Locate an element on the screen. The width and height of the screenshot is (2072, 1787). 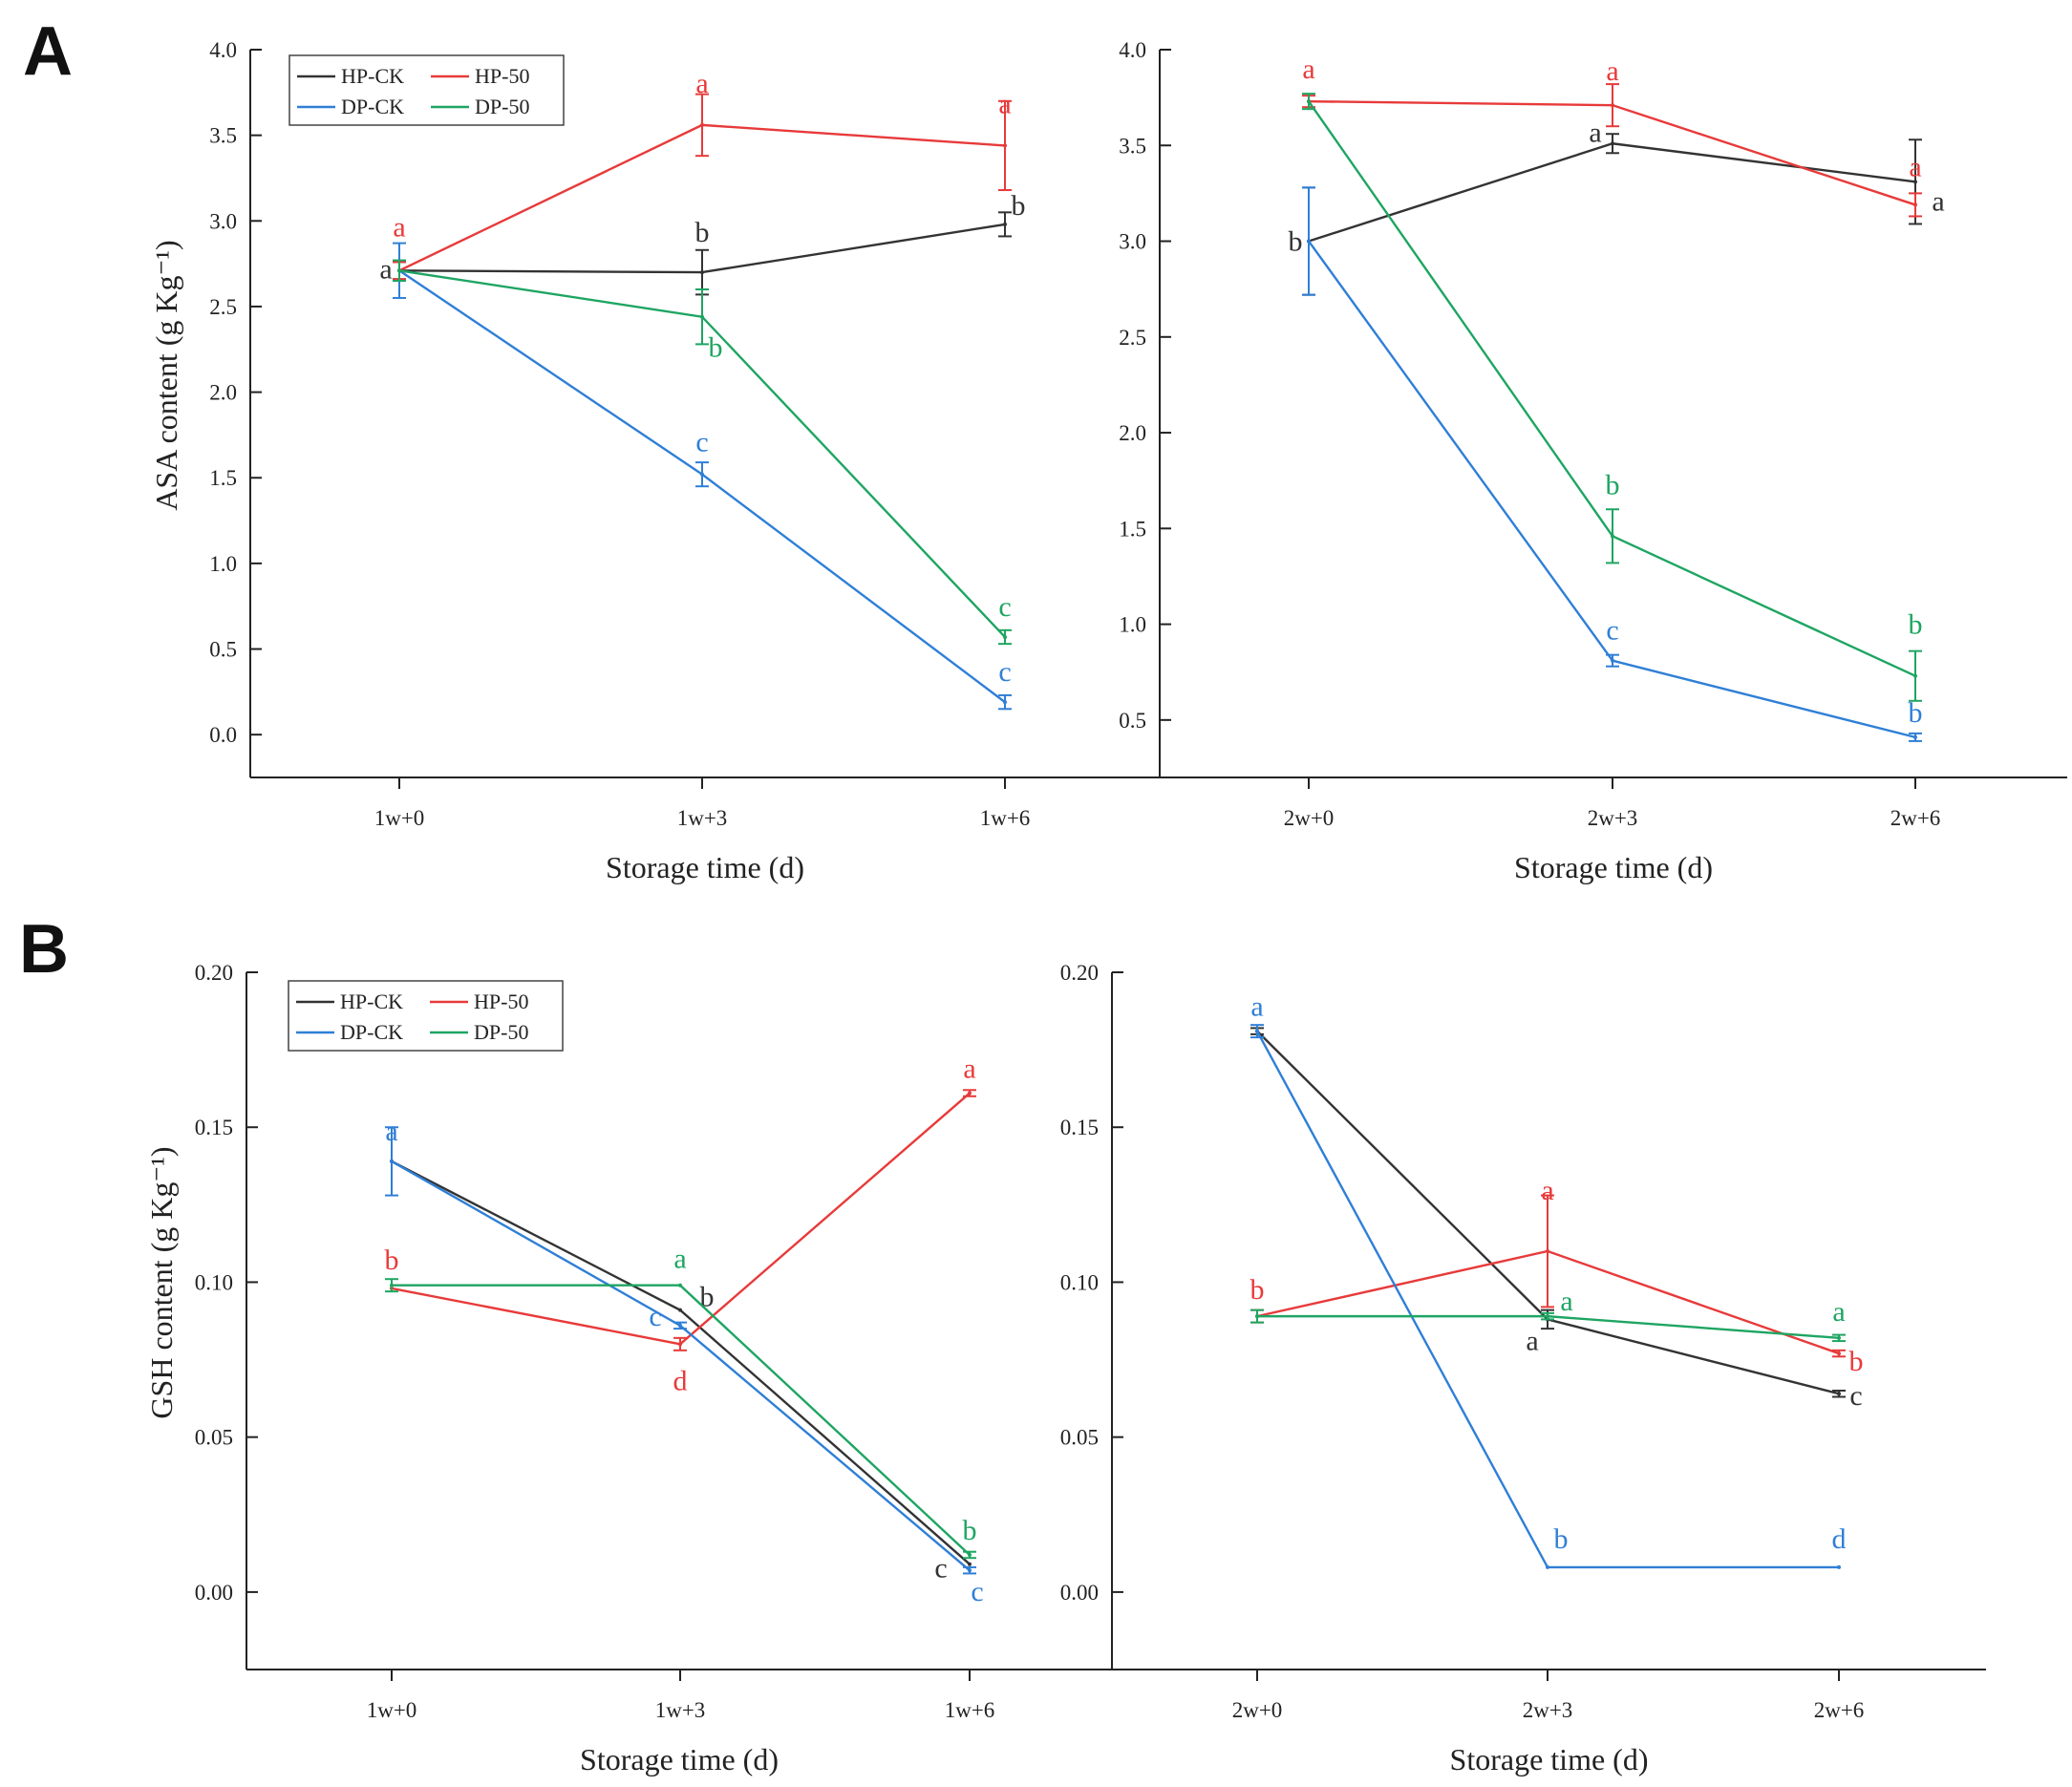
legend: HP-CK HP-50 DP-CK DP-50 is located at coordinates (426, 90).